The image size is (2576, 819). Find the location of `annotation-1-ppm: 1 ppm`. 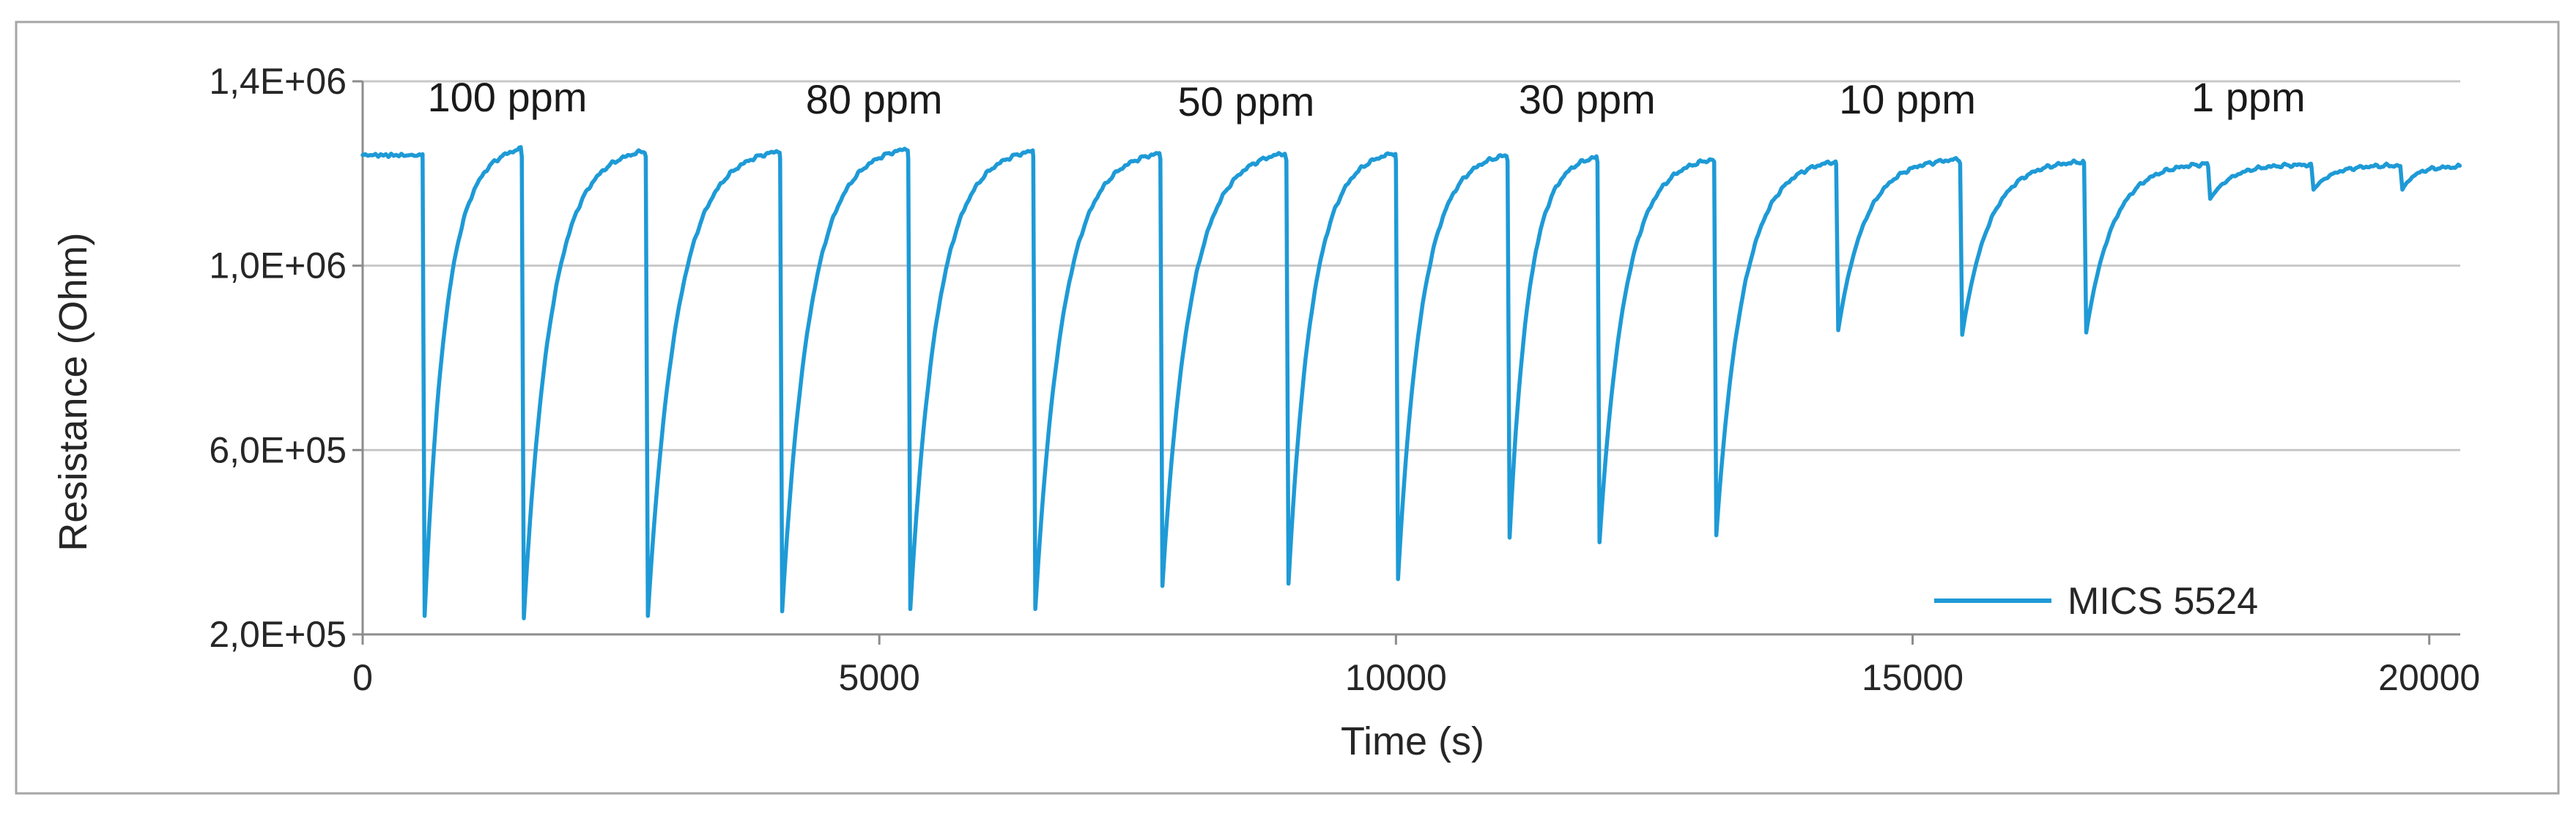

annotation-1-ppm: 1 ppm is located at coordinates (2248, 97).